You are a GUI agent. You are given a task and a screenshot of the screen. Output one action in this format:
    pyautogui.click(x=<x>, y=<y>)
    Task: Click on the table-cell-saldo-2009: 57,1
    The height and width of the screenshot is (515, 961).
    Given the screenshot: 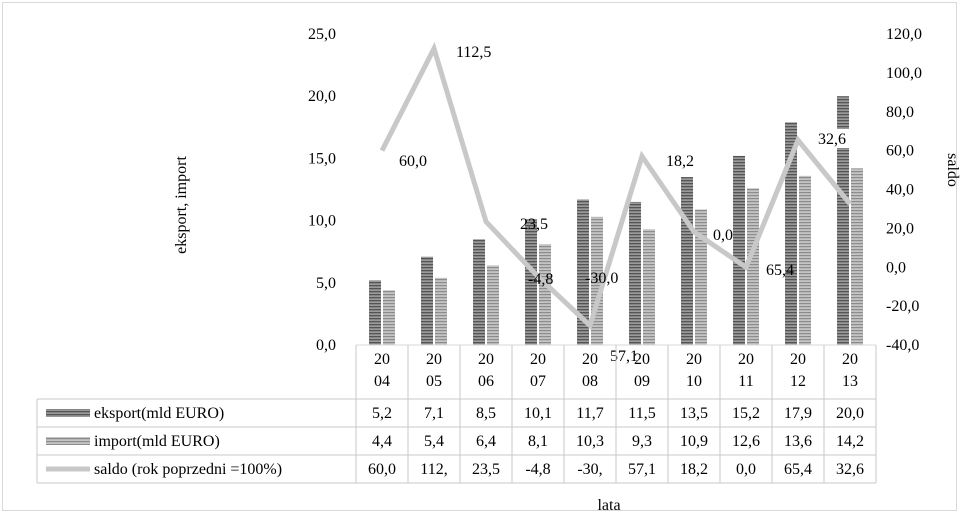 What is the action you would take?
    pyautogui.click(x=642, y=469)
    